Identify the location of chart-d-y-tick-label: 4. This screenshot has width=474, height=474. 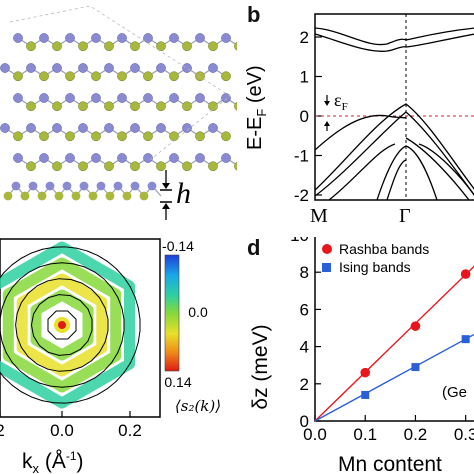
(304, 347).